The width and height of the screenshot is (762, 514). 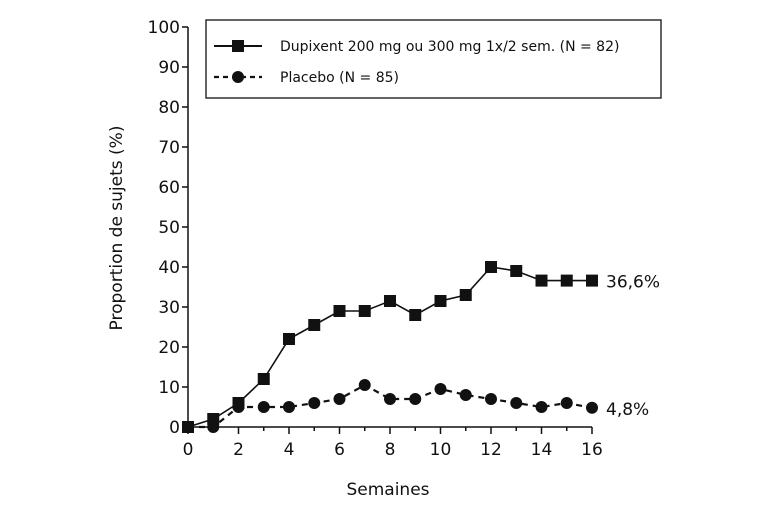 What do you see at coordinates (169, 308) in the screenshot?
I see `y-tick-label: 30` at bounding box center [169, 308].